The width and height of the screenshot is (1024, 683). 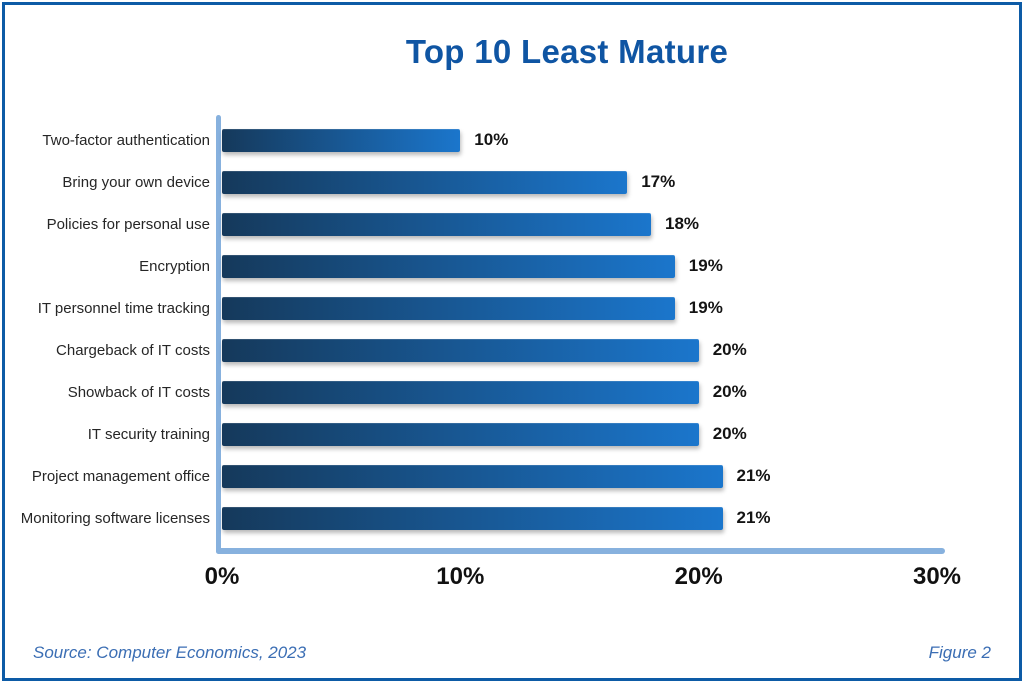 I want to click on y-axis-line, so click(x=218, y=334).